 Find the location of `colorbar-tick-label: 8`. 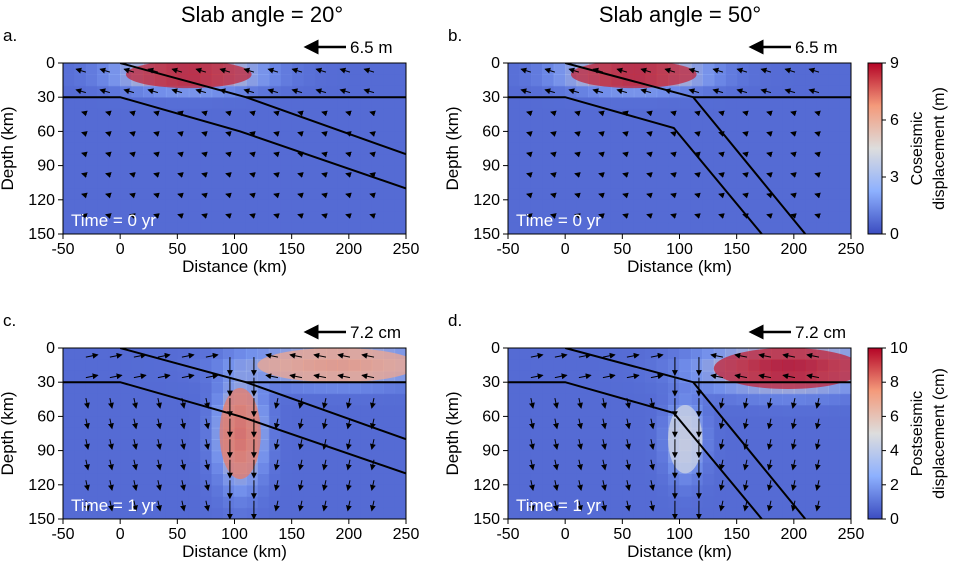

colorbar-tick-label: 8 is located at coordinates (894, 382).